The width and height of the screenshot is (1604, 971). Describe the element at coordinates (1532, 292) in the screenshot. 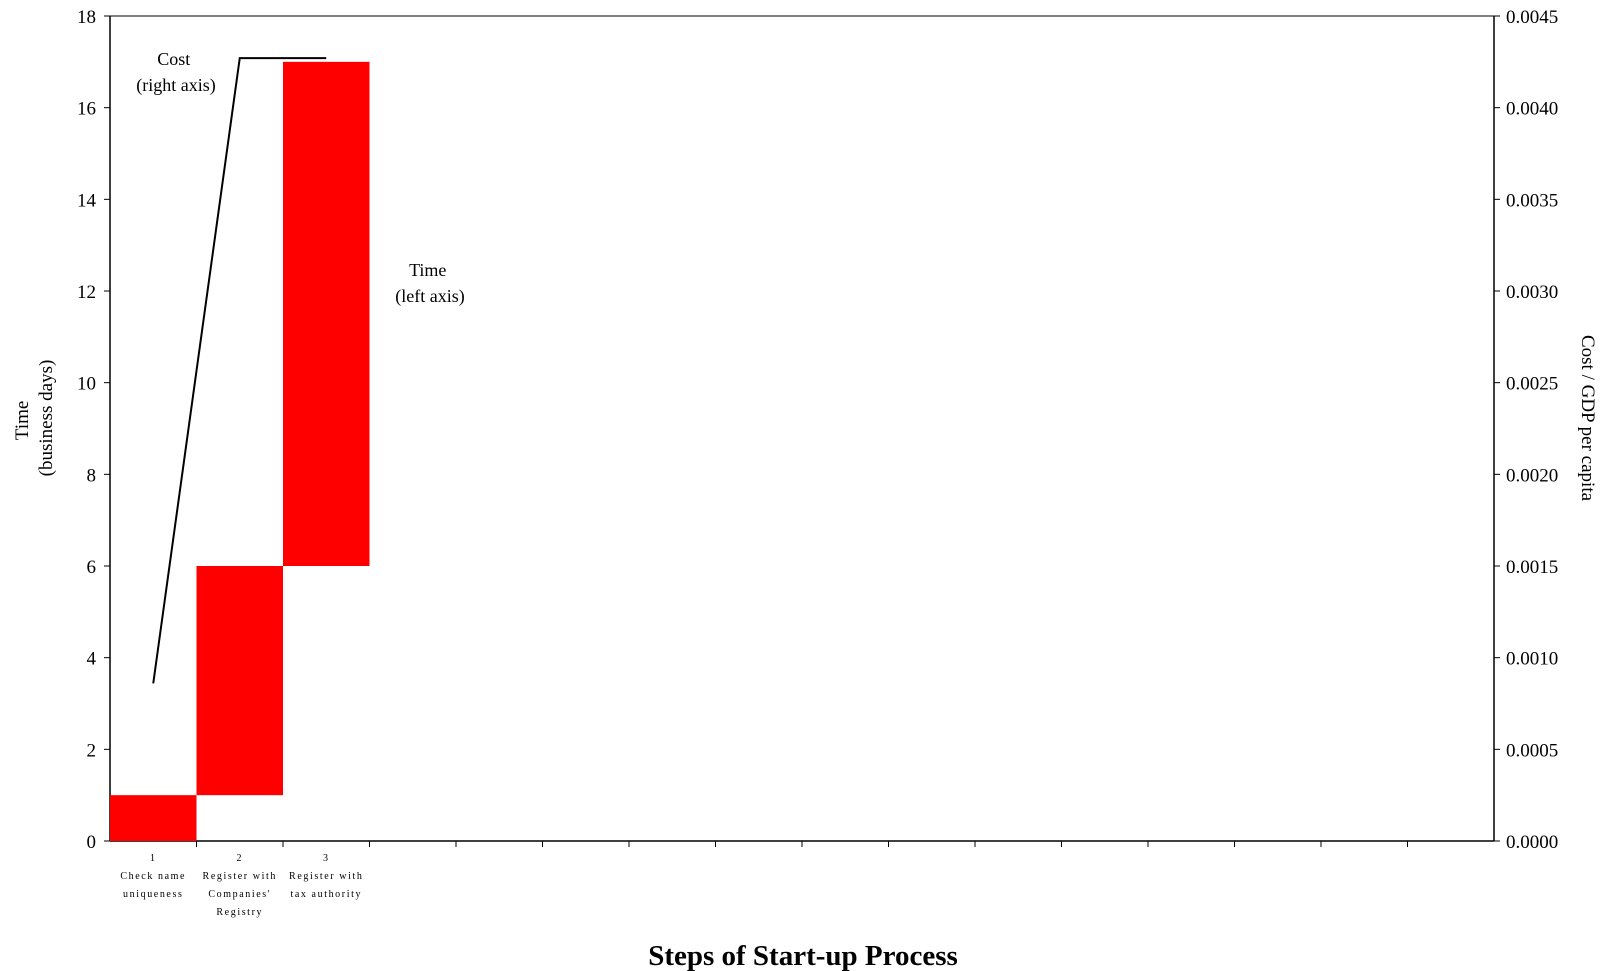

I see `right-tick-label: 0.0030` at that location.